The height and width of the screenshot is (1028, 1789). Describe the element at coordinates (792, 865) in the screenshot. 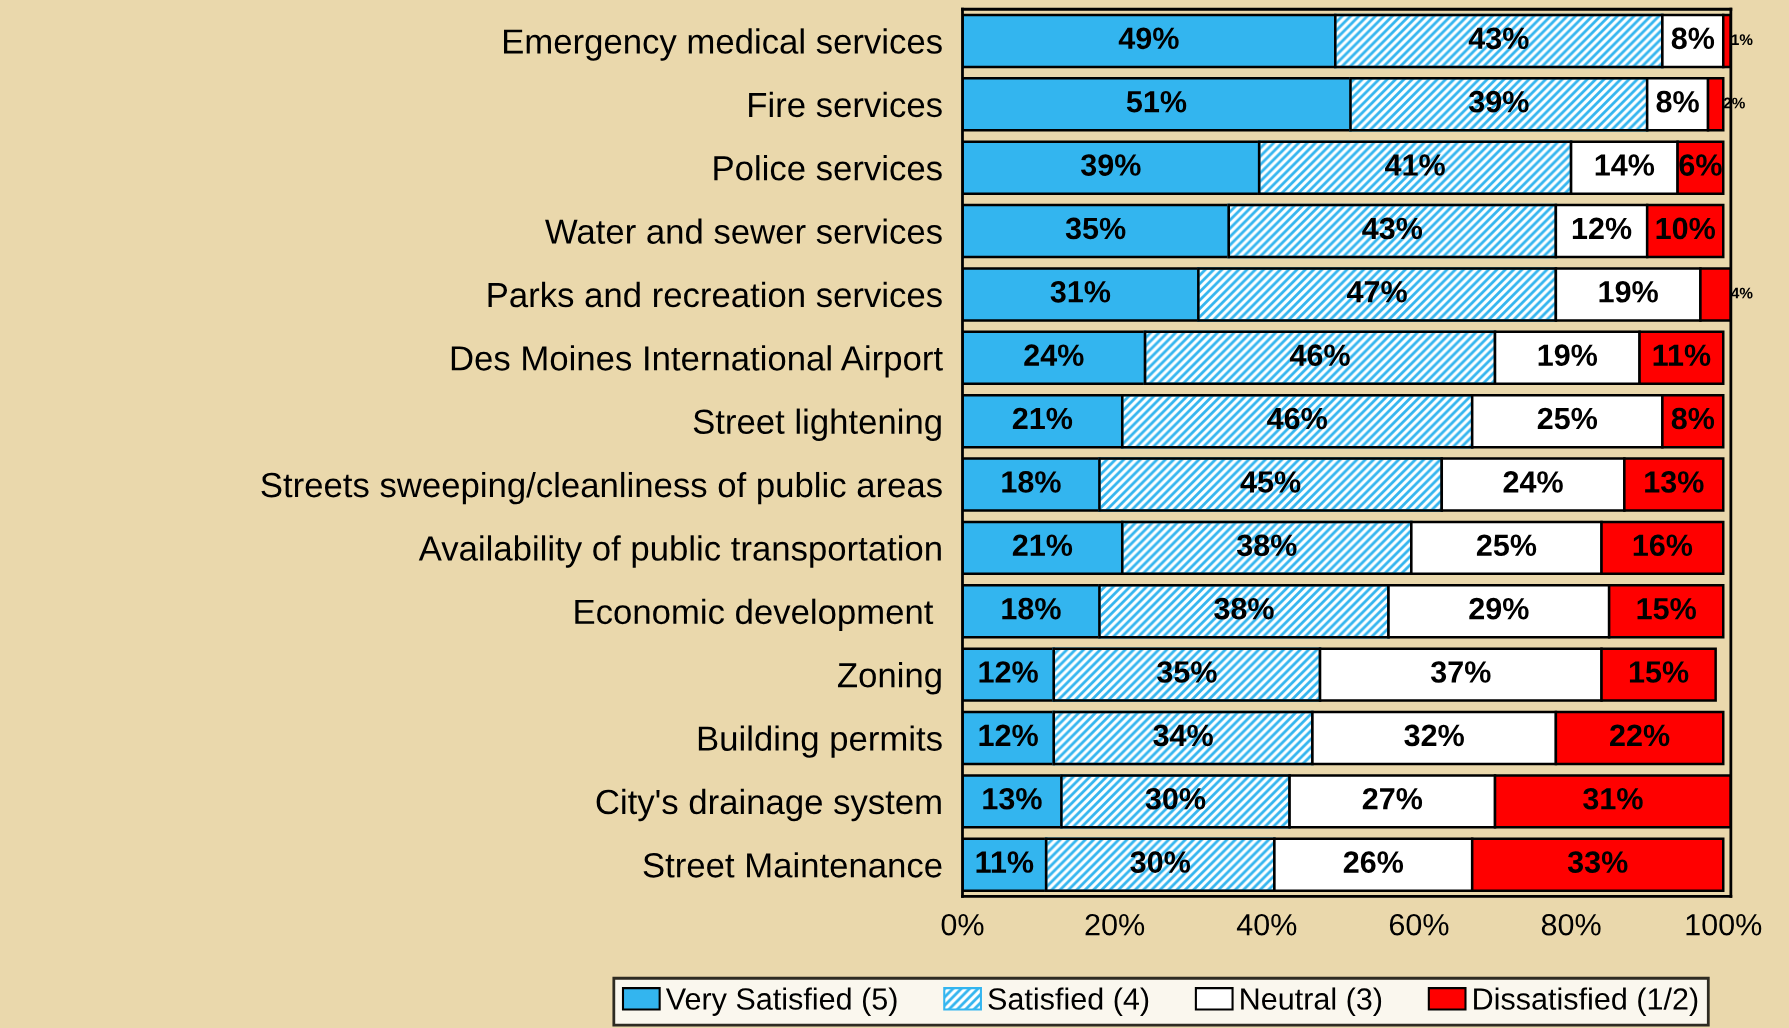

I see `y-tick-label: Street Maintenance` at that location.